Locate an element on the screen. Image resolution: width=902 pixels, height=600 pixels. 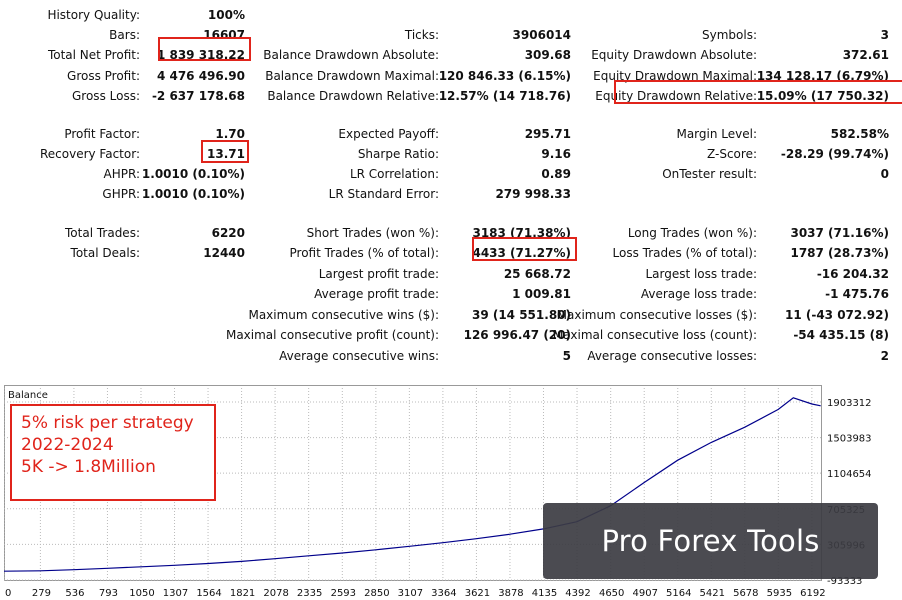
ghpr-label: GHPR: is located at coordinates (121, 194).